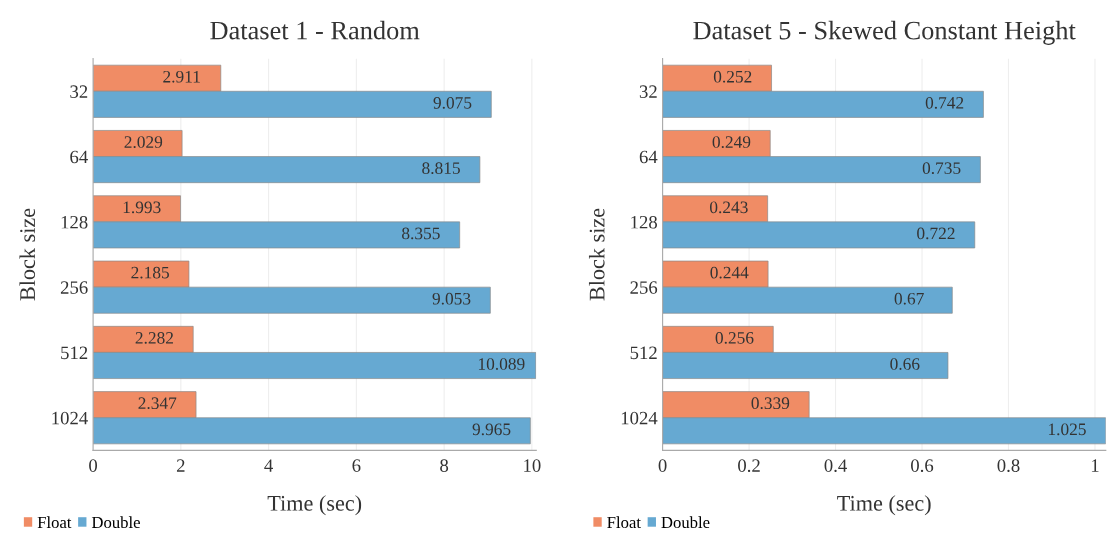 The width and height of the screenshot is (1108, 533). Describe the element at coordinates (491, 429) in the screenshot. I see `data-label: 9.965` at that location.